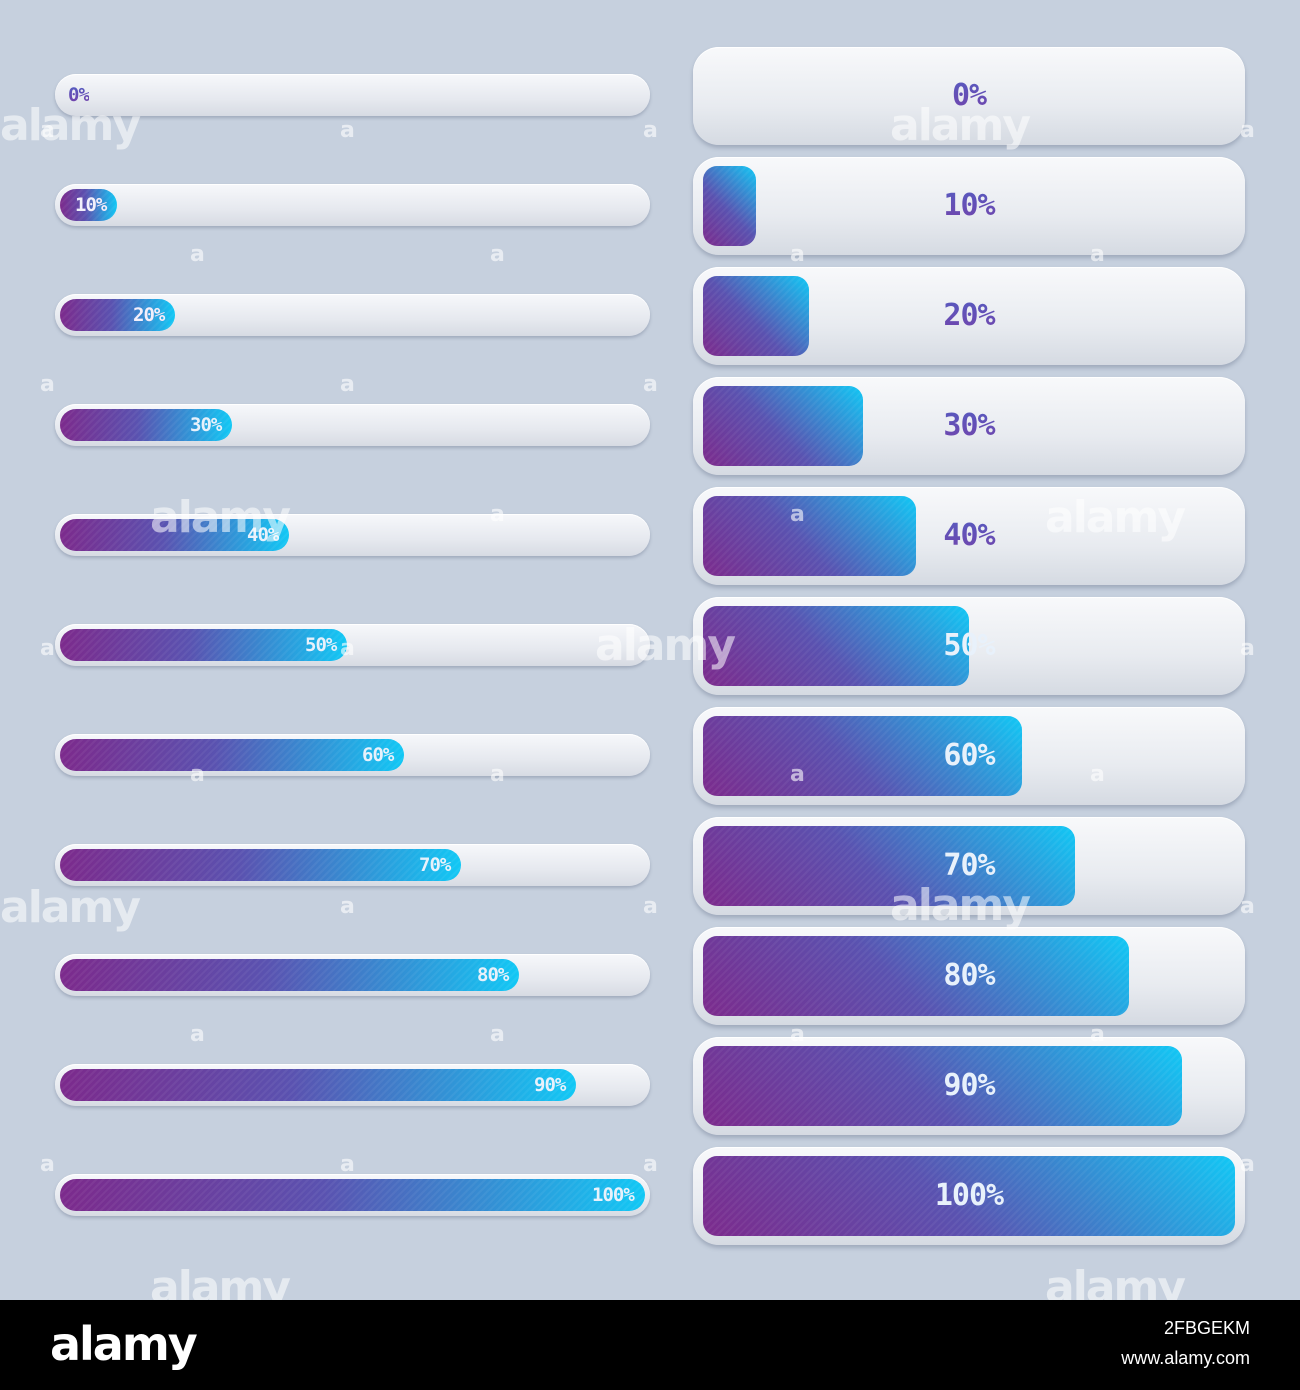 The image size is (1300, 1390). I want to click on large-progress-label: 90%, so click(969, 1085).